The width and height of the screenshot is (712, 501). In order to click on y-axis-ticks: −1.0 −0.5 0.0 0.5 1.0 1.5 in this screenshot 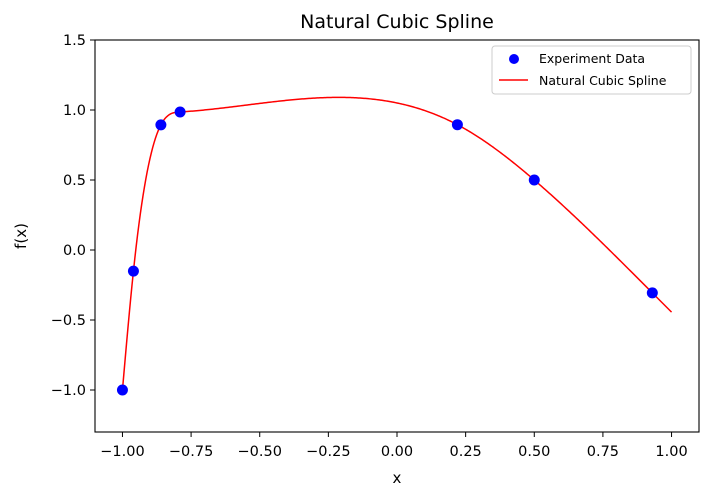, I will do `click(73, 216)`.